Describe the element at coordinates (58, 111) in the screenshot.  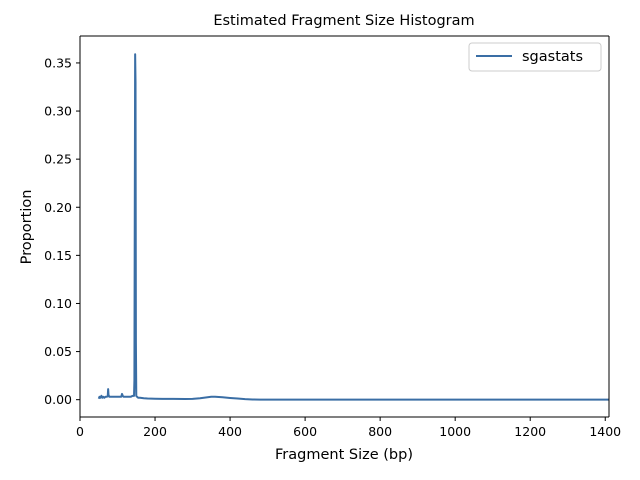
I see `y-tick-label: 0.30` at that location.